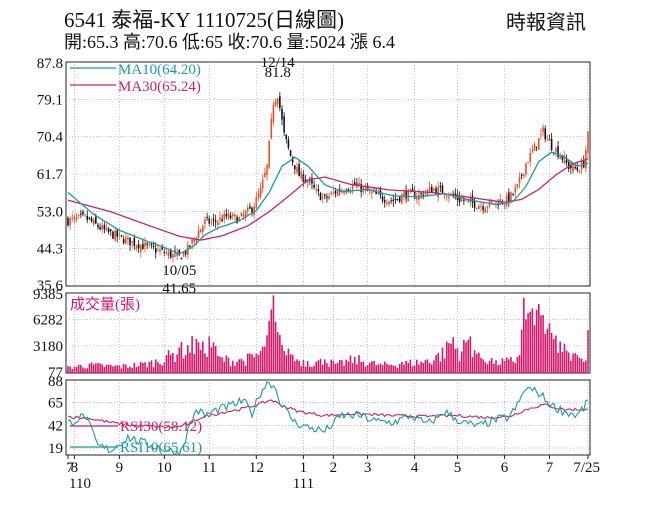  What do you see at coordinates (50, 212) in the screenshot?
I see `price-ytick-label: 53.0` at bounding box center [50, 212].